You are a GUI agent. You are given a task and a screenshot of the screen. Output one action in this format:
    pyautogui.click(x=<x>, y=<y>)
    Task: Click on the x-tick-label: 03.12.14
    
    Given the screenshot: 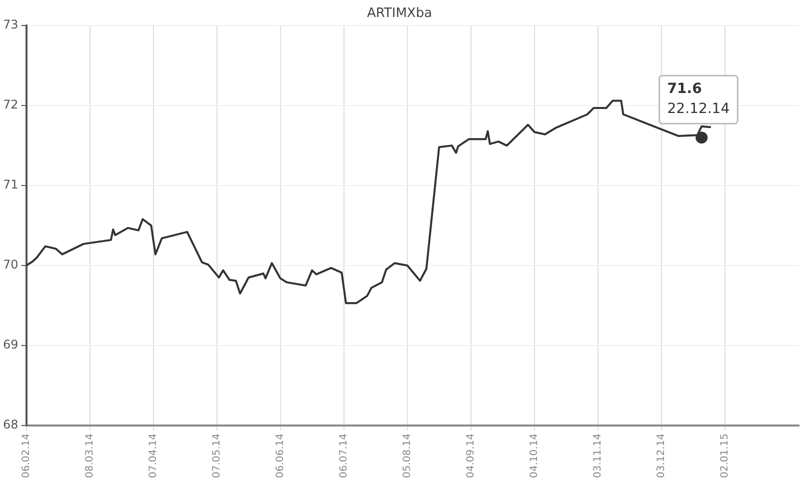 What is the action you would take?
    pyautogui.click(x=661, y=455)
    